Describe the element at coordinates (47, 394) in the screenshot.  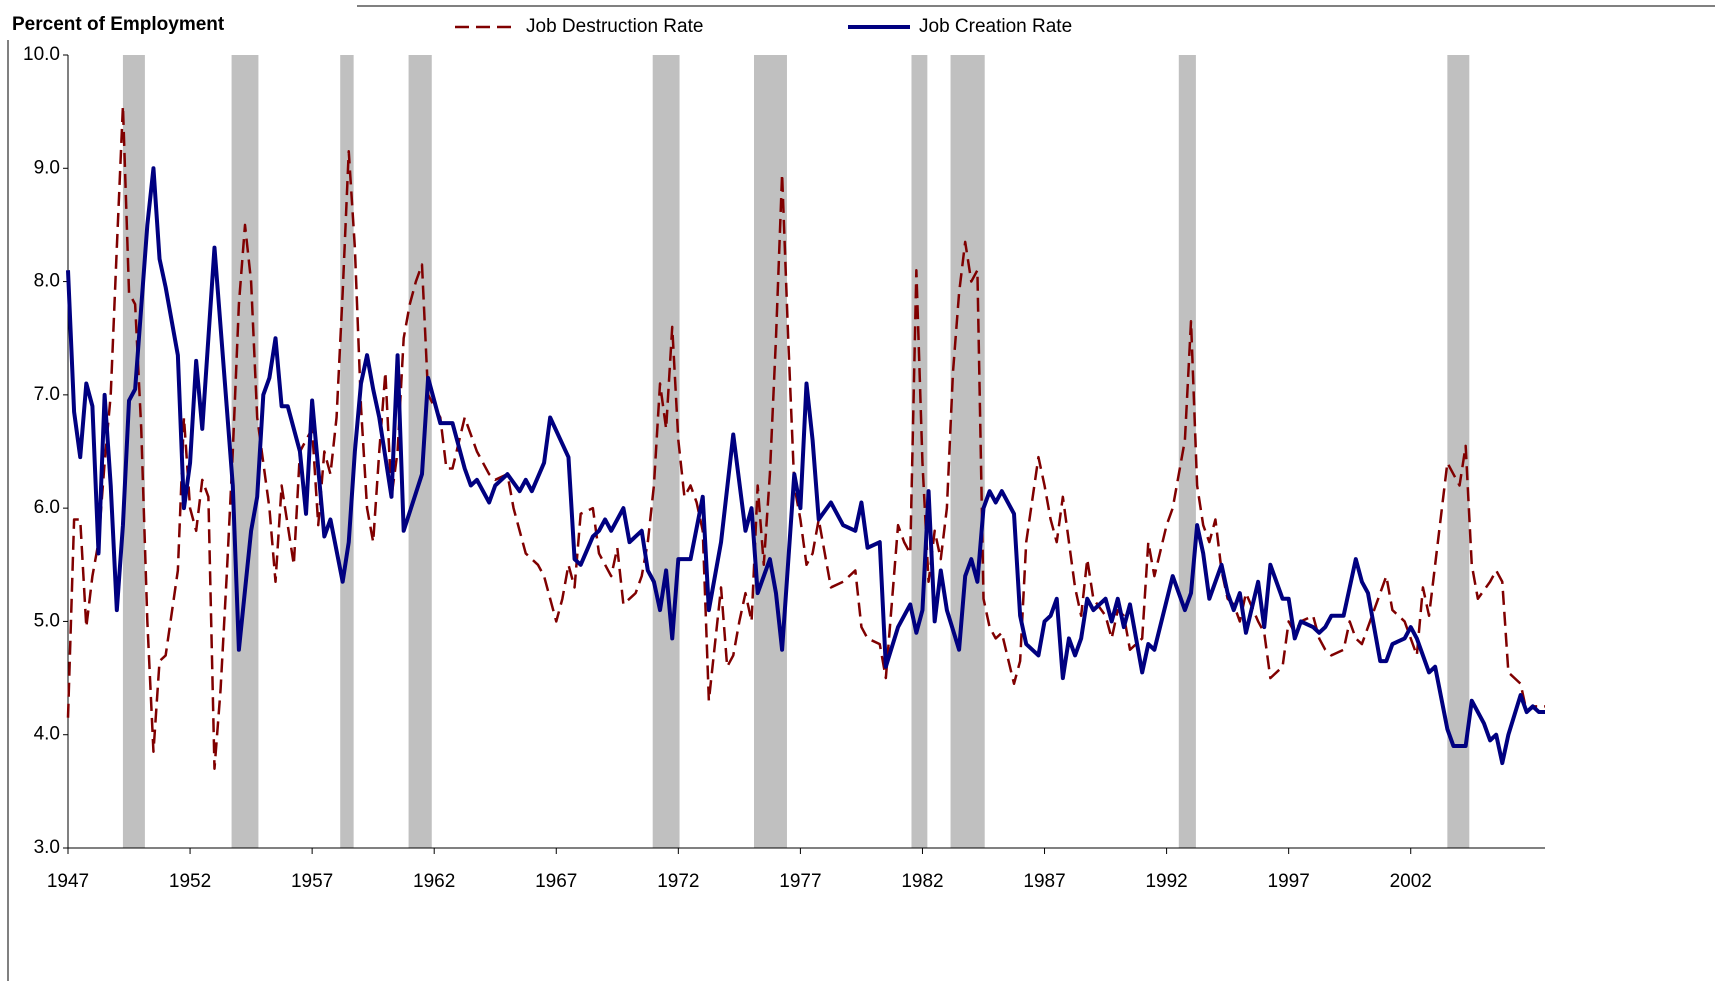
I see `y-tick-label: 7.0` at that location.